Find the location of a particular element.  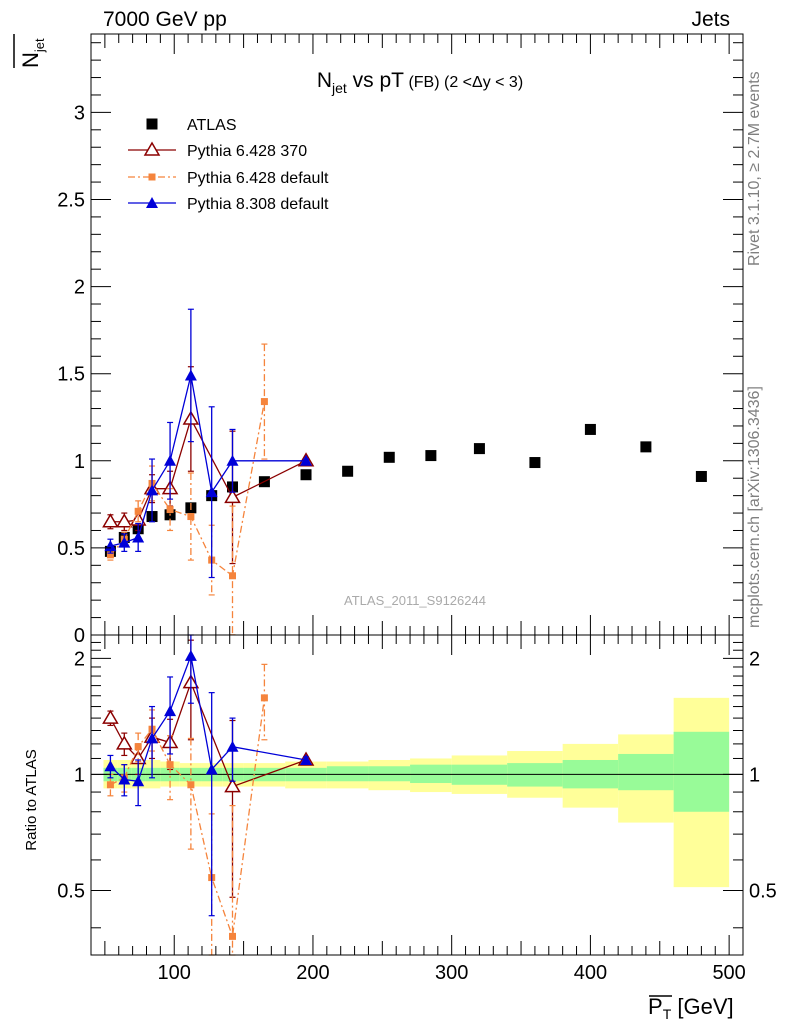

legend-label: ATLAS is located at coordinates (212, 125).